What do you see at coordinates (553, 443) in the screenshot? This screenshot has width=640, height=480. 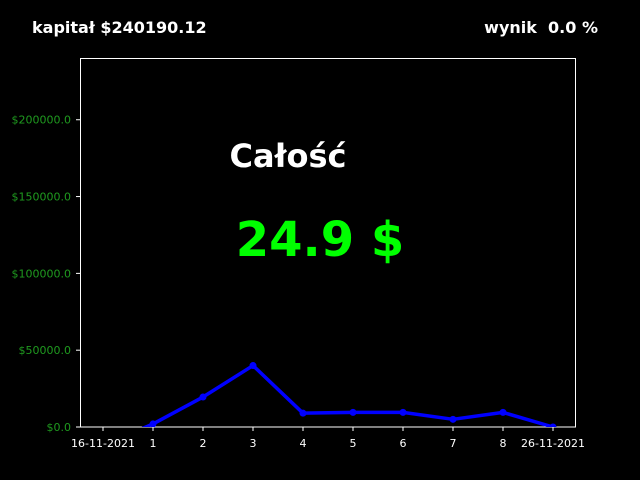 I see `x-tick-label: 26-11-2021` at bounding box center [553, 443].